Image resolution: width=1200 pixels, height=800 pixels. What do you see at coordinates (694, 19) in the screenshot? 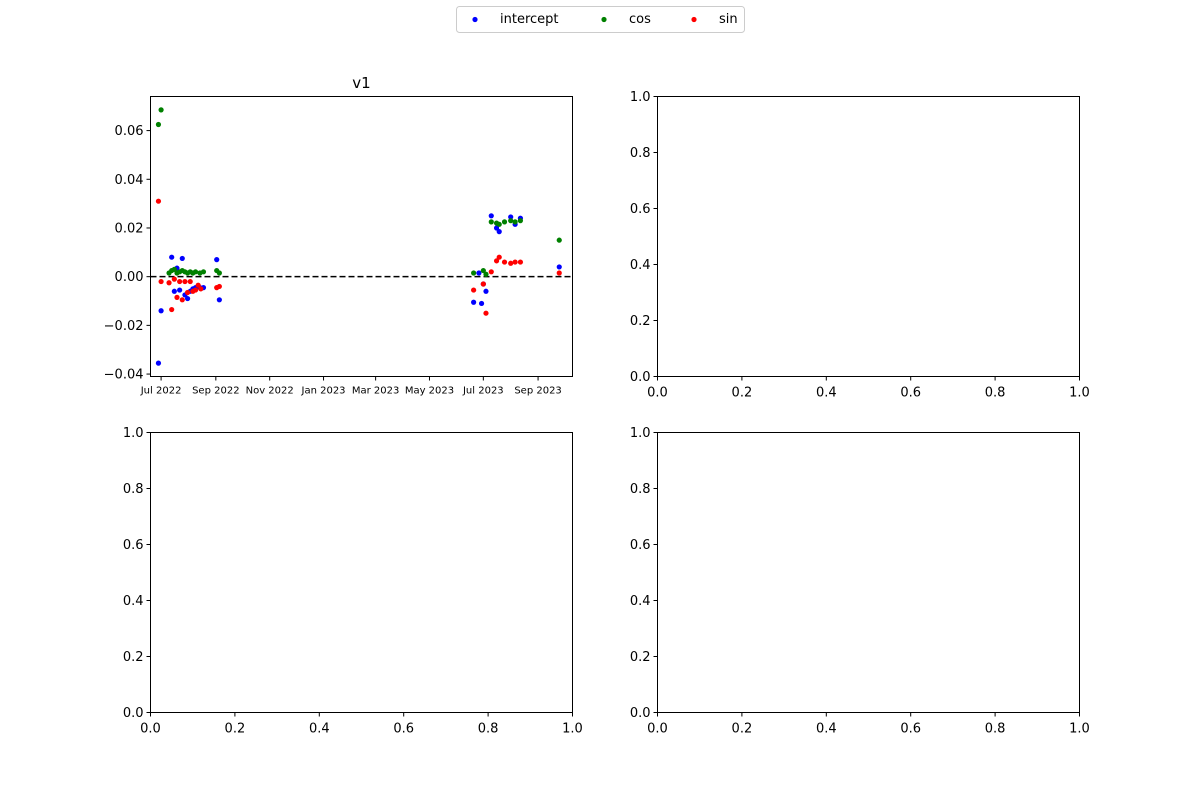
I see `legend-marker-sin` at bounding box center [694, 19].